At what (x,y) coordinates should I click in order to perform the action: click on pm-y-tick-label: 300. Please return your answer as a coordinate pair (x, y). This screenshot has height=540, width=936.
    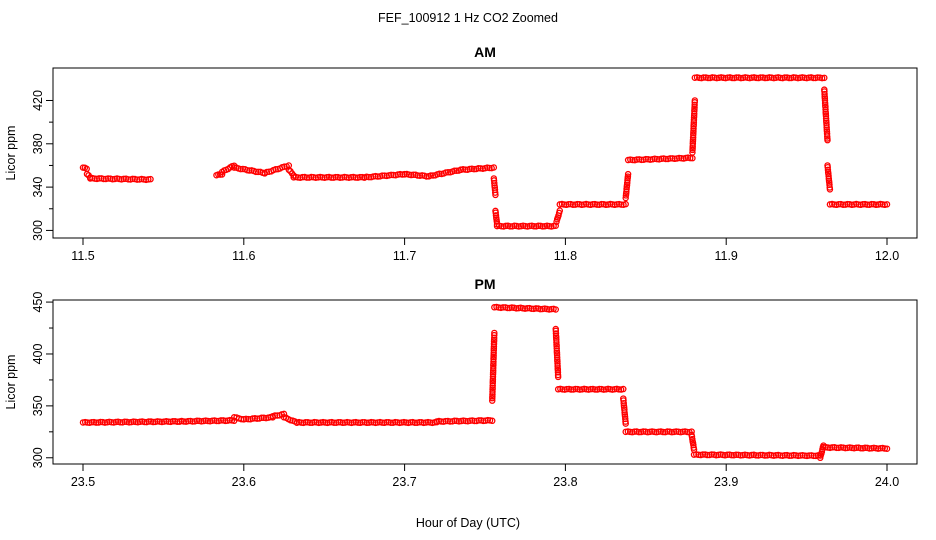
    Looking at the image, I should click on (38, 457).